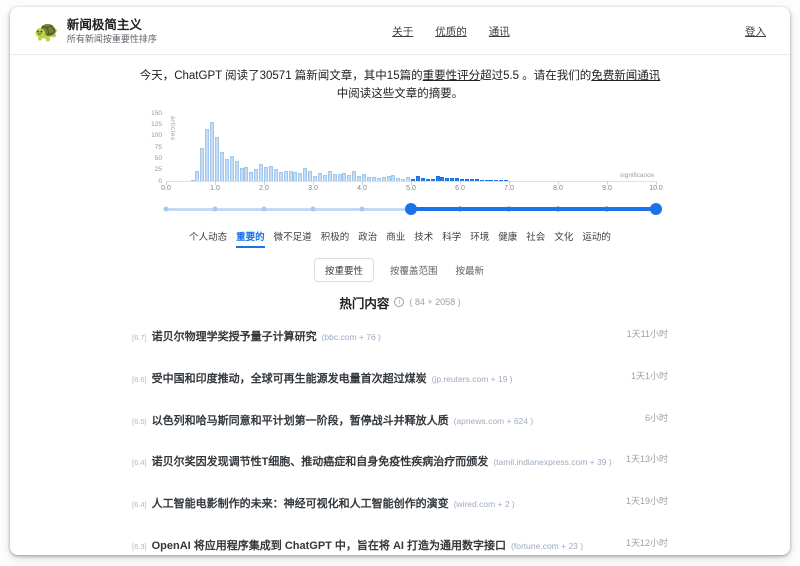 The image size is (800, 566). Describe the element at coordinates (139, 421) in the screenshot. I see `article-score: [6.5]` at that location.